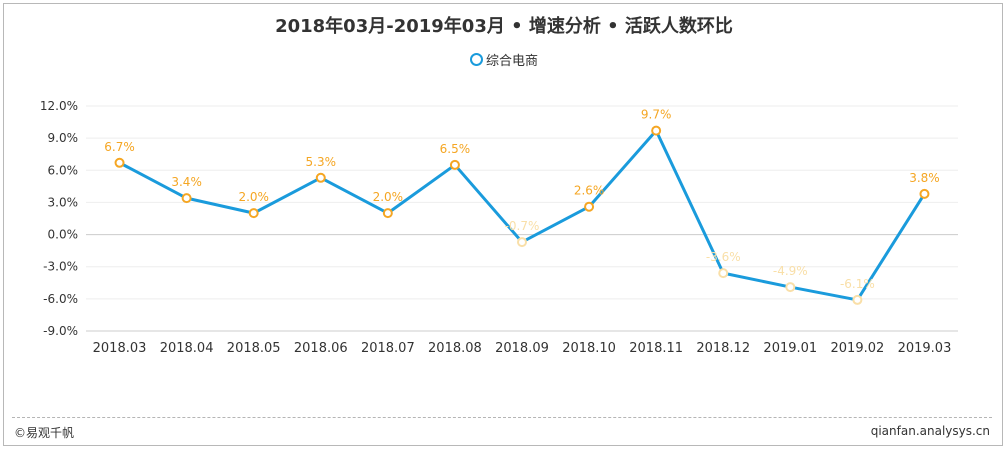 The image size is (1008, 451). What do you see at coordinates (60, 267) in the screenshot?
I see `y-tick-label: -3.0%` at bounding box center [60, 267].